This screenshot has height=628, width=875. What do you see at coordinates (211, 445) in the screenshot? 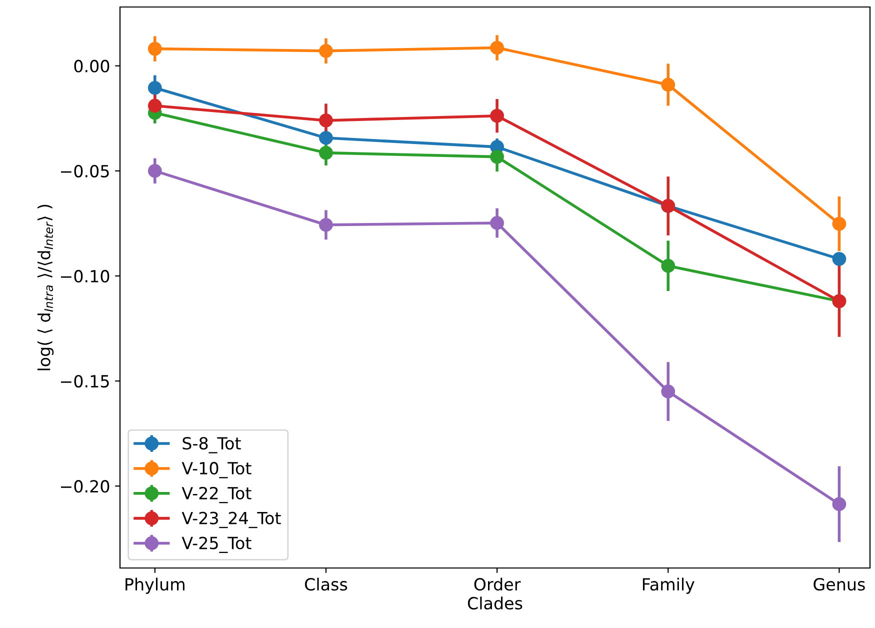
I see `legend-label: S-8_Tot` at bounding box center [211, 445].